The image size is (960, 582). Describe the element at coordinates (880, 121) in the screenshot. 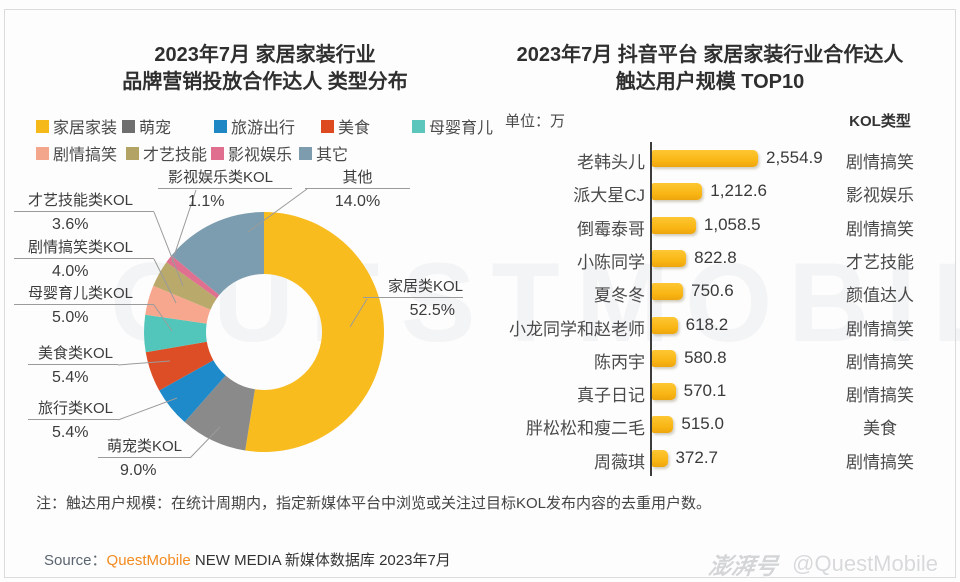

I see `kol-type-header: KOL类型` at that location.